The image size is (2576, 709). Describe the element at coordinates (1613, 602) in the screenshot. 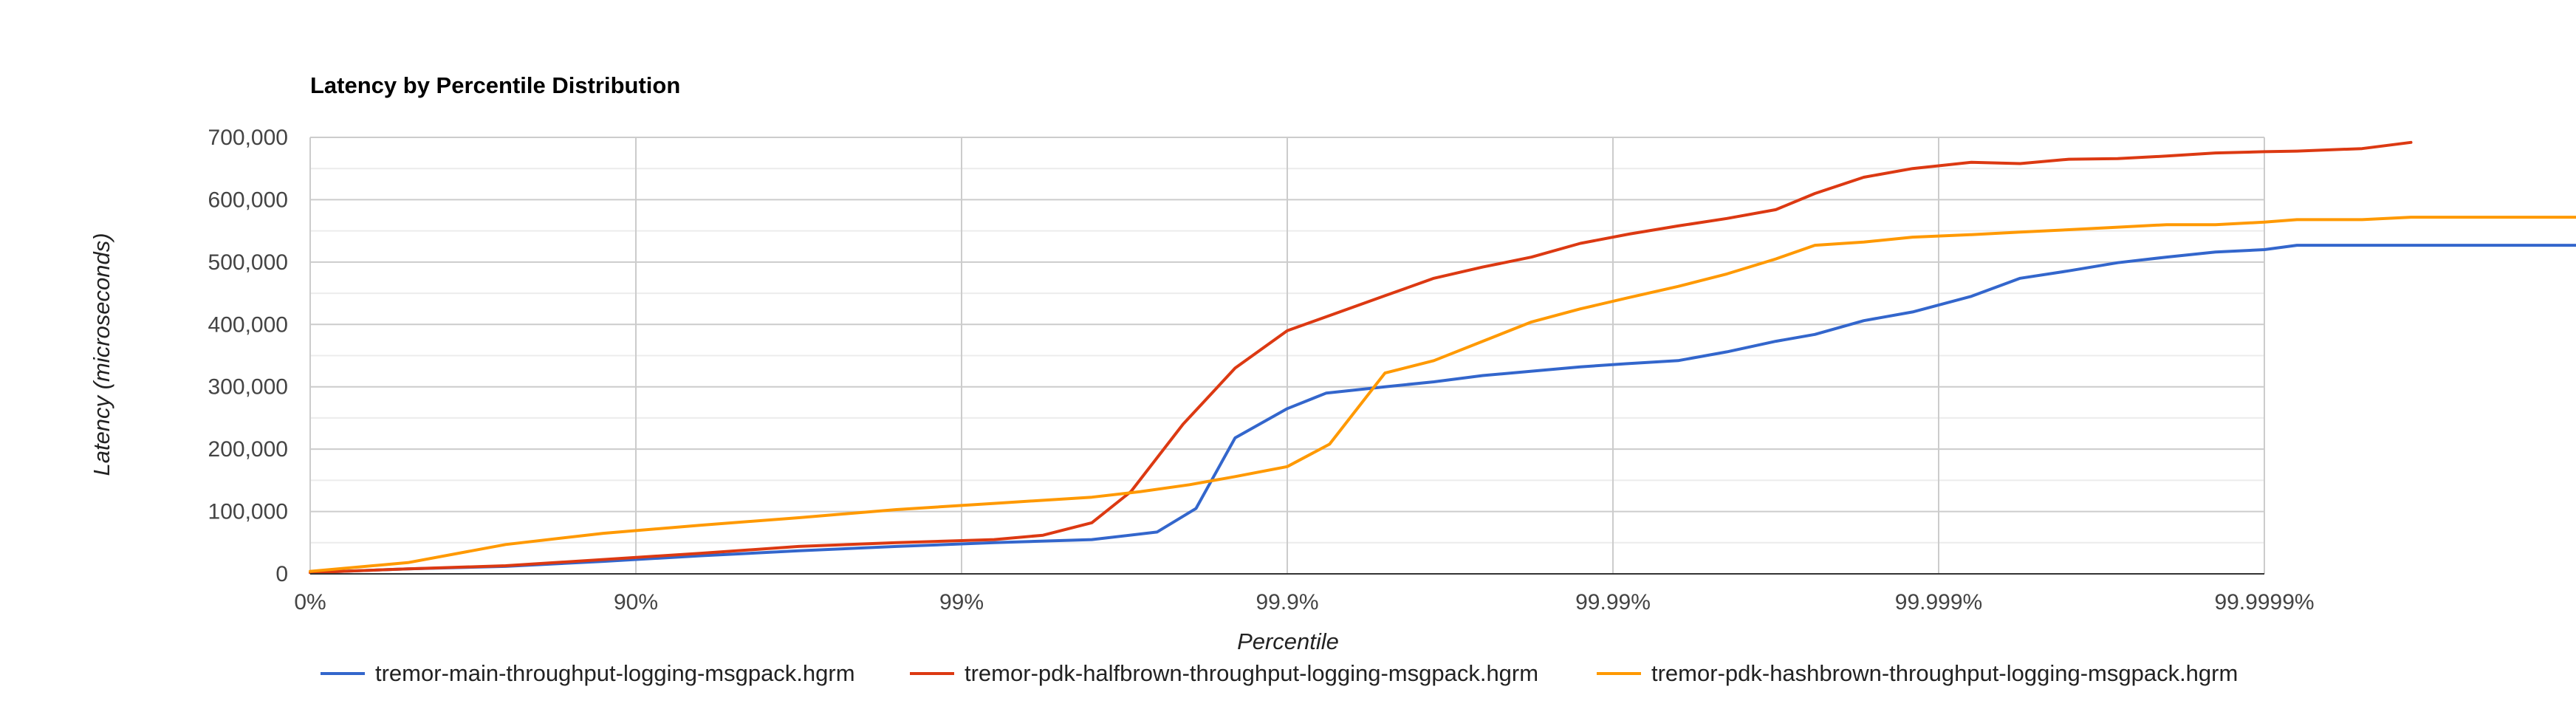

I see `x-tick-label: 99.99%` at that location.